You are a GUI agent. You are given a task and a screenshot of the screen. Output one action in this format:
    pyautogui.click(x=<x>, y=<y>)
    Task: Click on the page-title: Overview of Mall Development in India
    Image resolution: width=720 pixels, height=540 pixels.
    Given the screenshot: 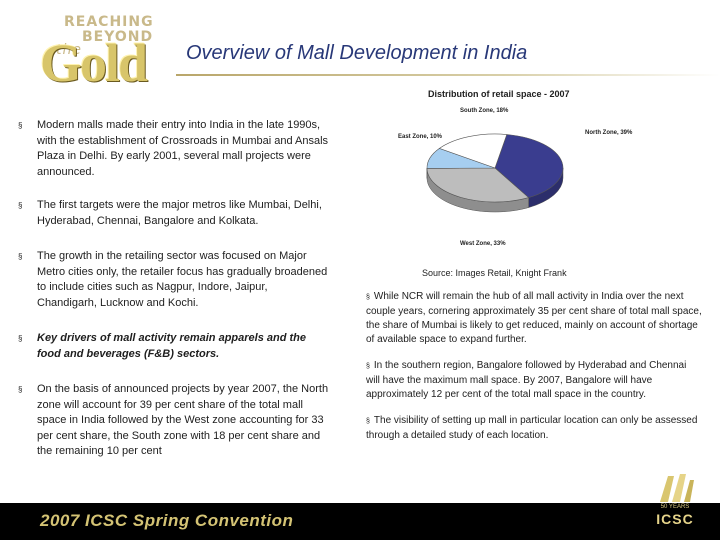 What is the action you would take?
    pyautogui.click(x=357, y=53)
    